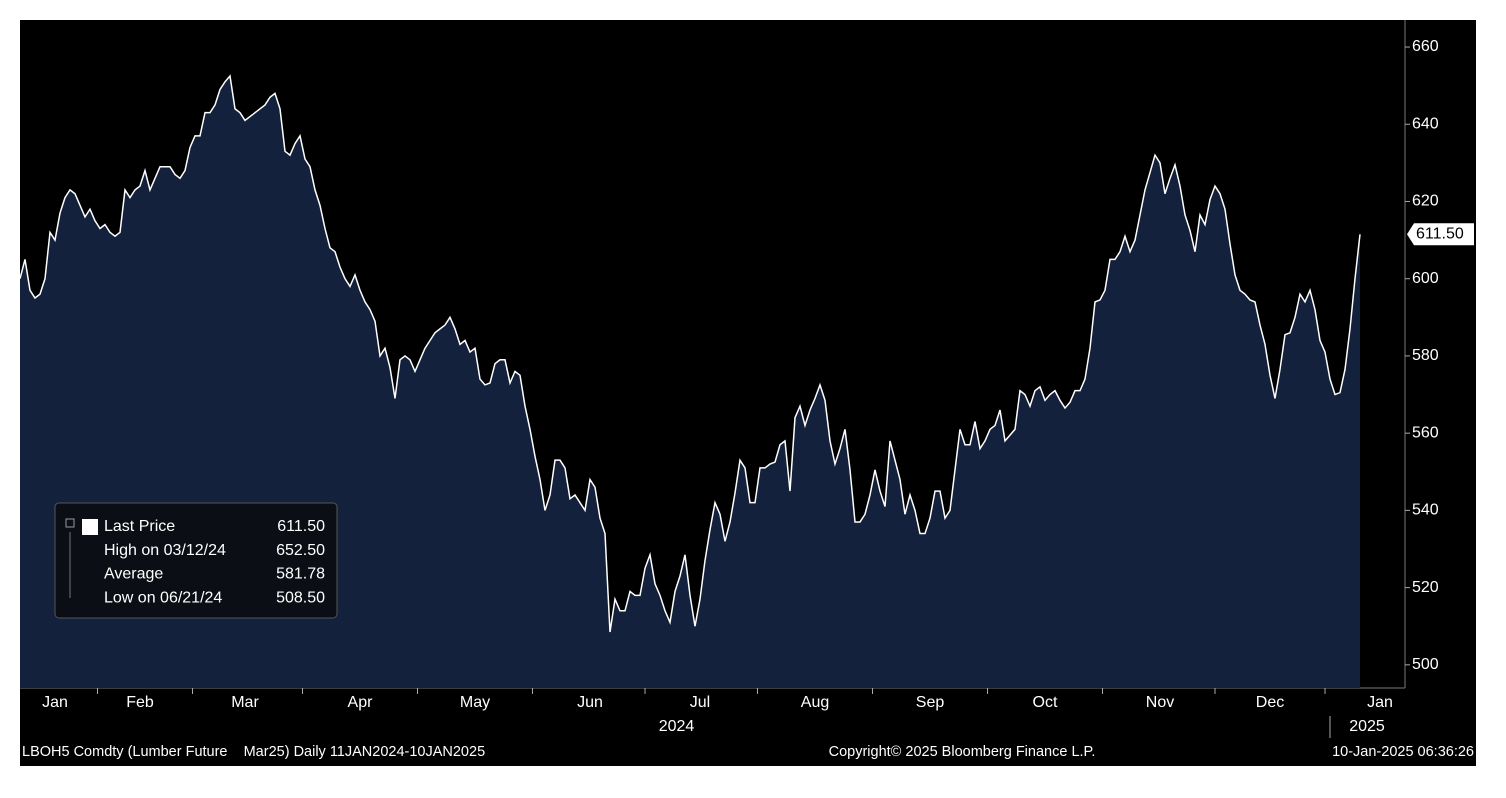 Image resolution: width=1506 pixels, height=798 pixels. What do you see at coordinates (245, 702) in the screenshot?
I see `x-tick-label: Mar` at bounding box center [245, 702].